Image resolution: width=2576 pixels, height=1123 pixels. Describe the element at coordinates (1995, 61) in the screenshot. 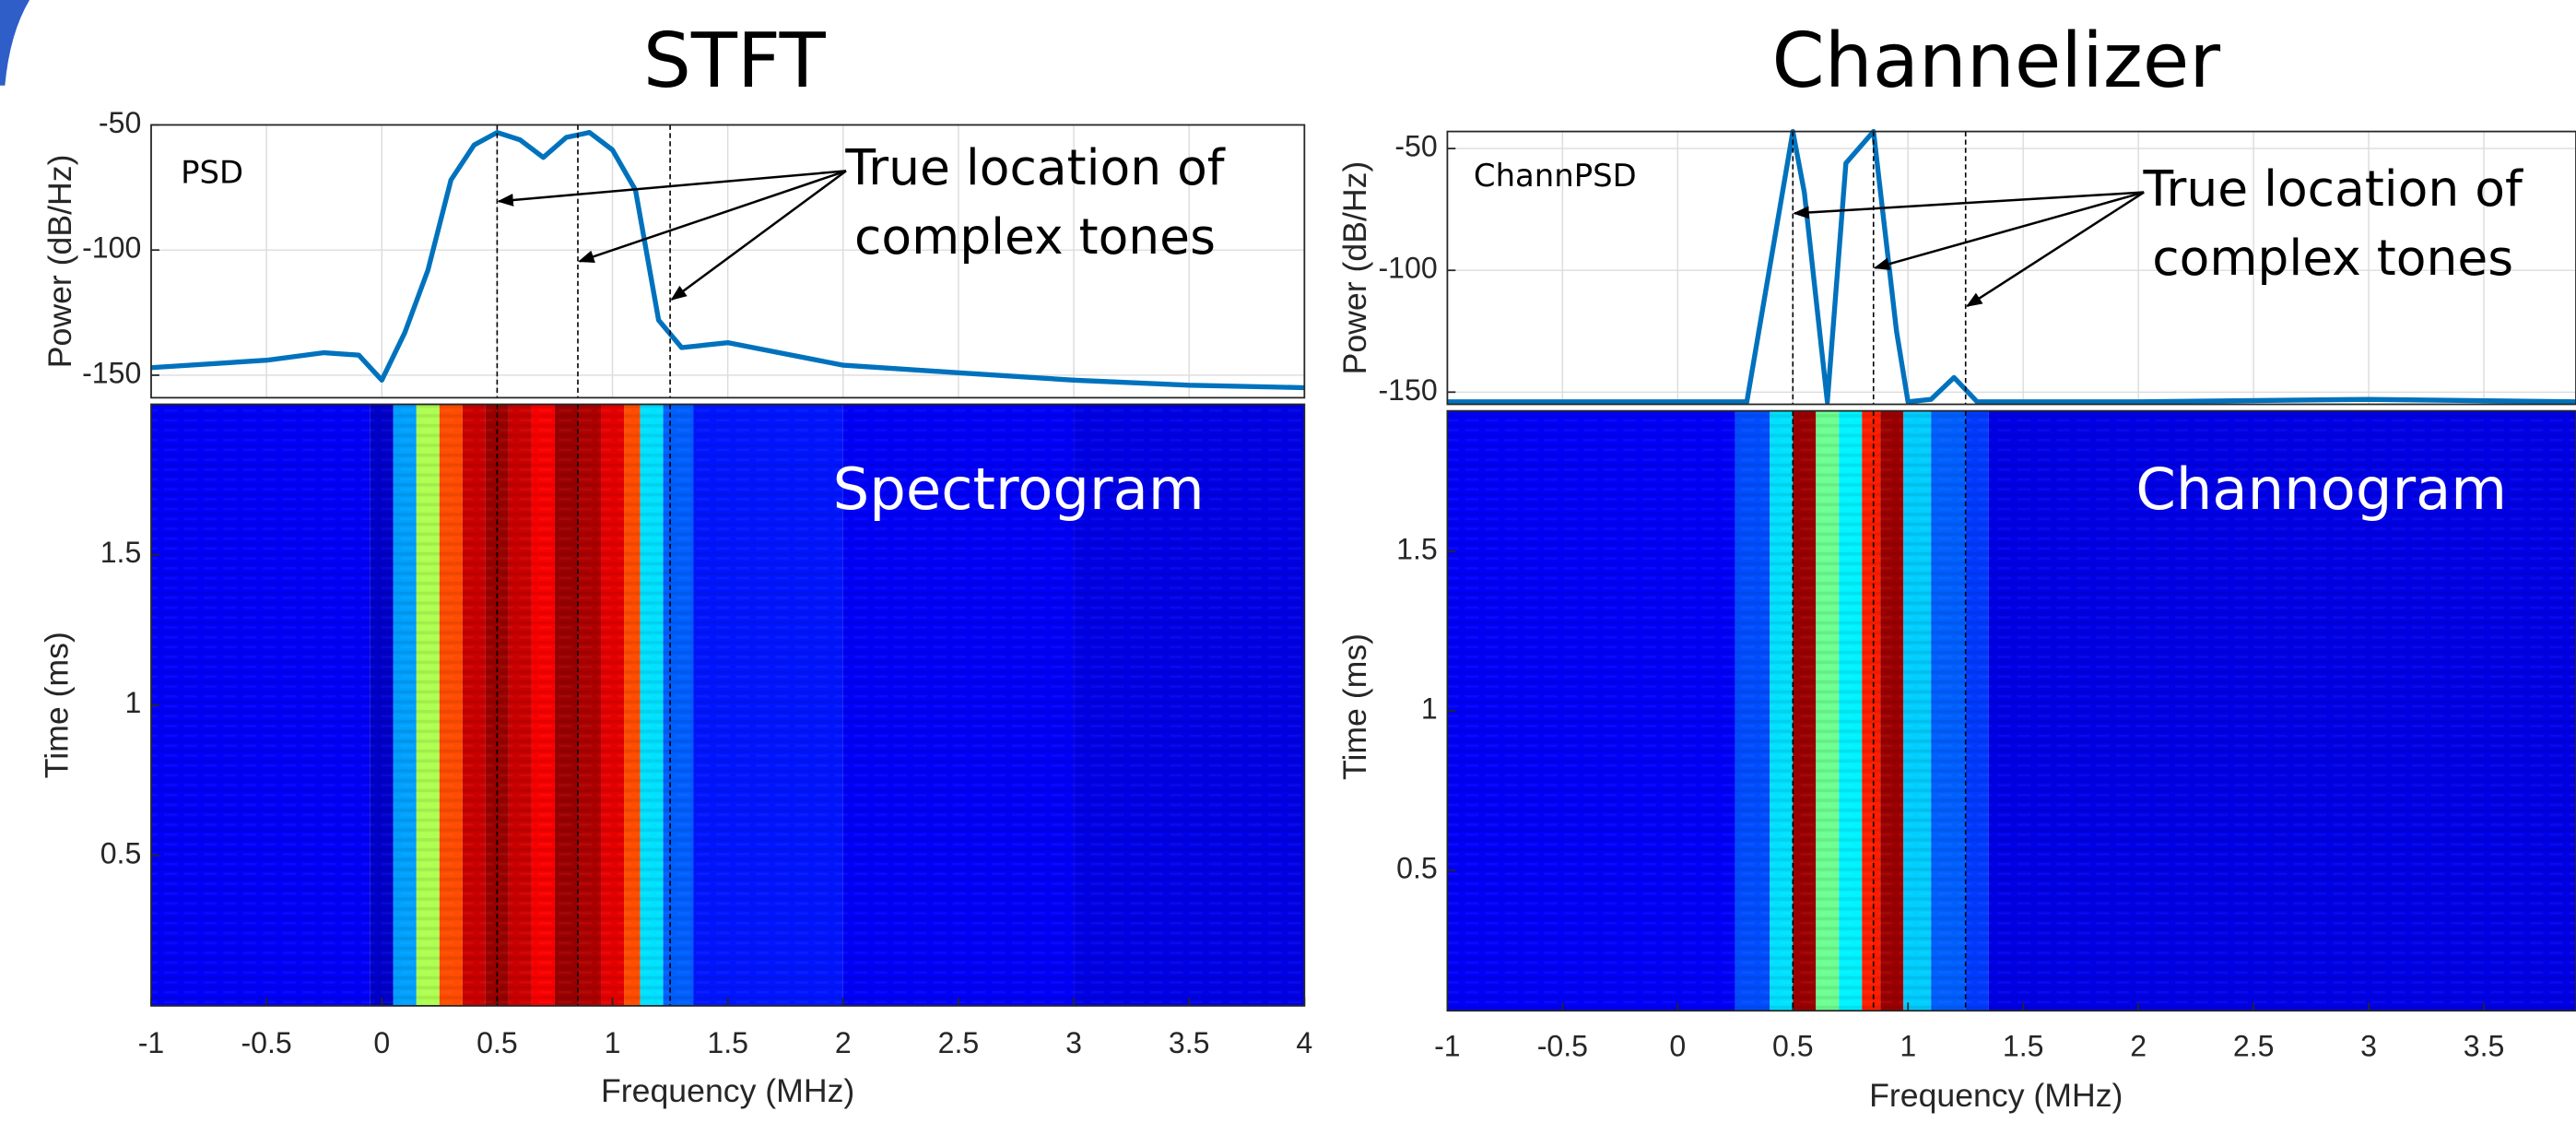

I see `panel-title: Channelizer` at that location.